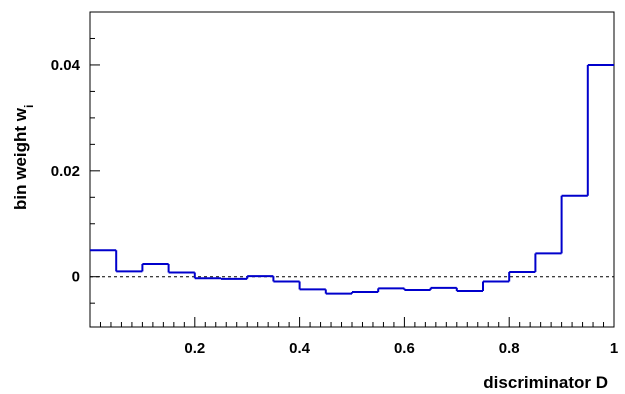  What do you see at coordinates (29, 106) in the screenshot?
I see `y-axis-title-subscript: i` at bounding box center [29, 106].